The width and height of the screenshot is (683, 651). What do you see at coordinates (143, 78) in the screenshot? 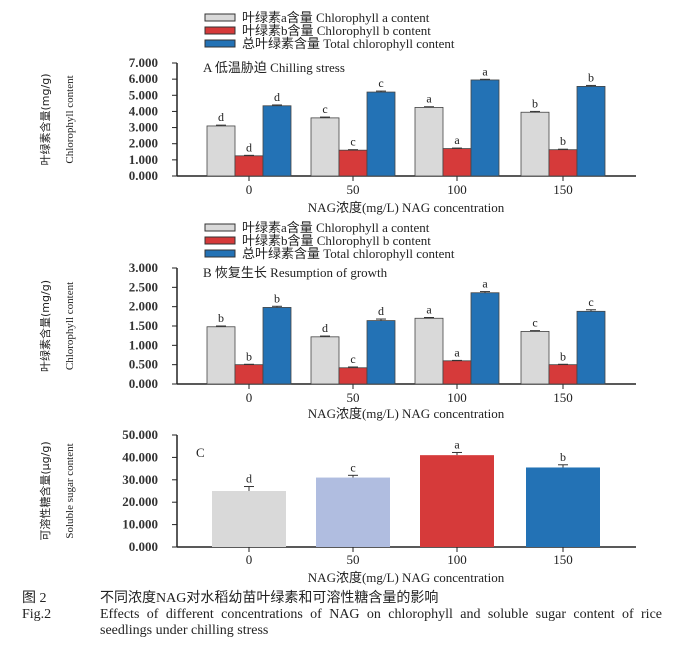
I see `y-tick-label: 6.000` at bounding box center [143, 78].